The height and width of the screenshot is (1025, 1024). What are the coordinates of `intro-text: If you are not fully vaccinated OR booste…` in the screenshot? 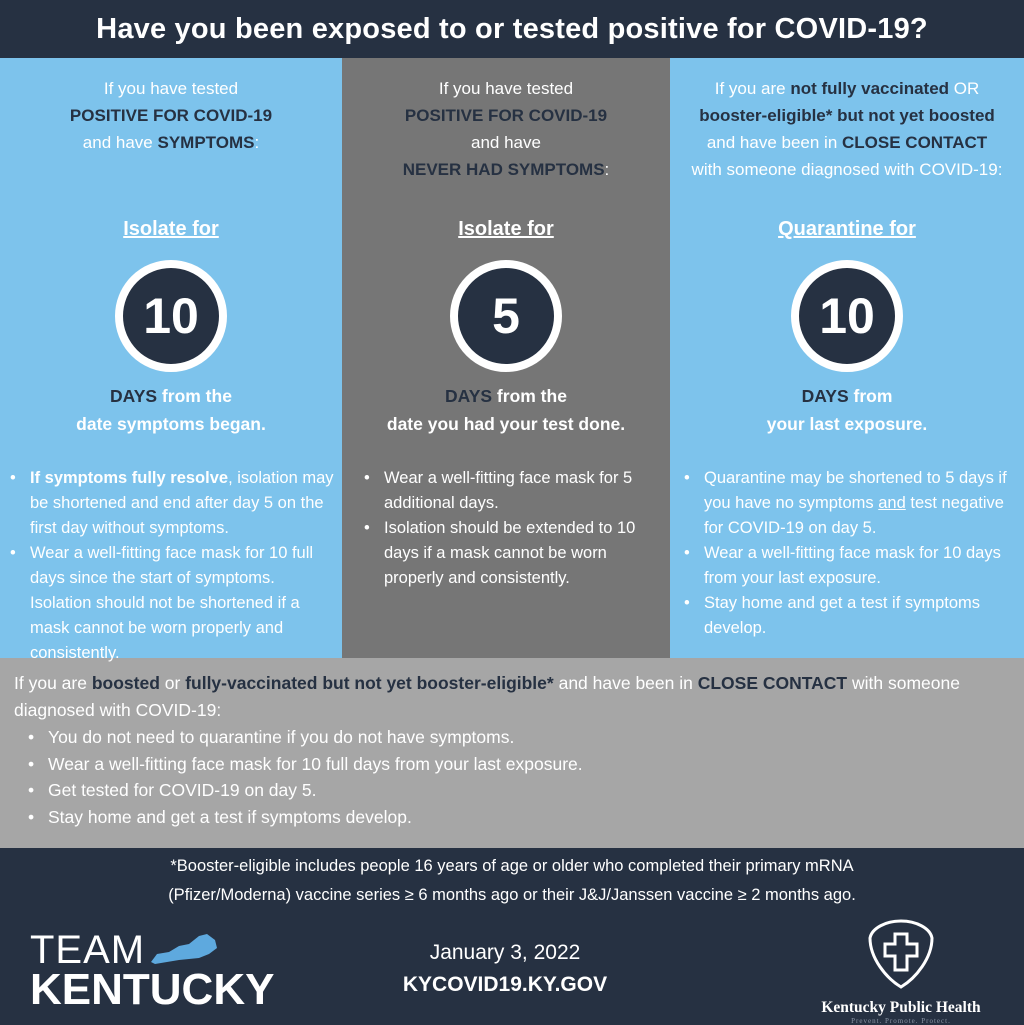 It's located at (847, 143).